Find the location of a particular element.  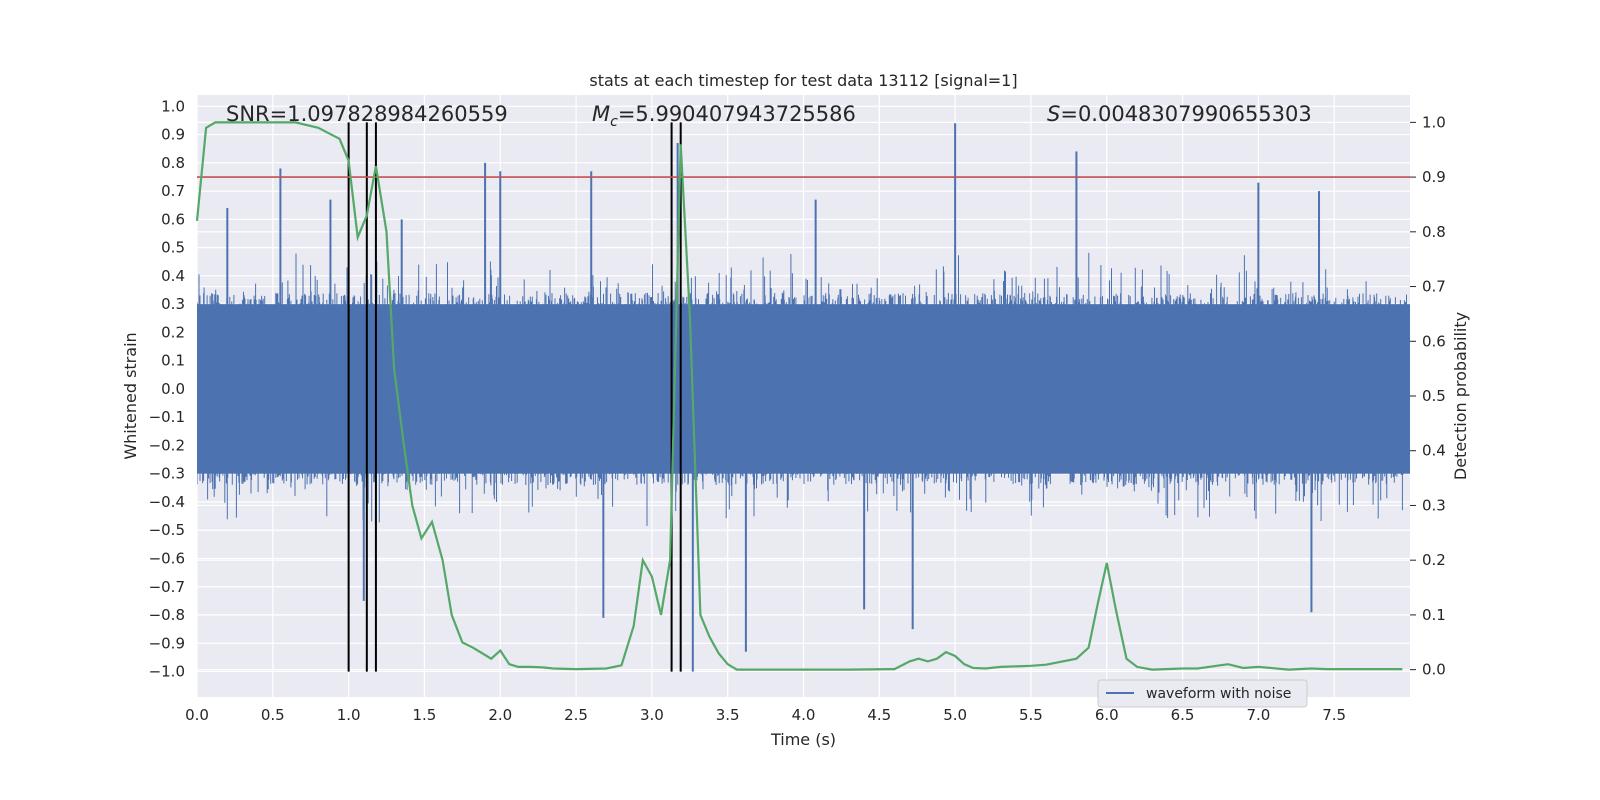

y2-tick-label: 0.6 is located at coordinates (1434, 341).